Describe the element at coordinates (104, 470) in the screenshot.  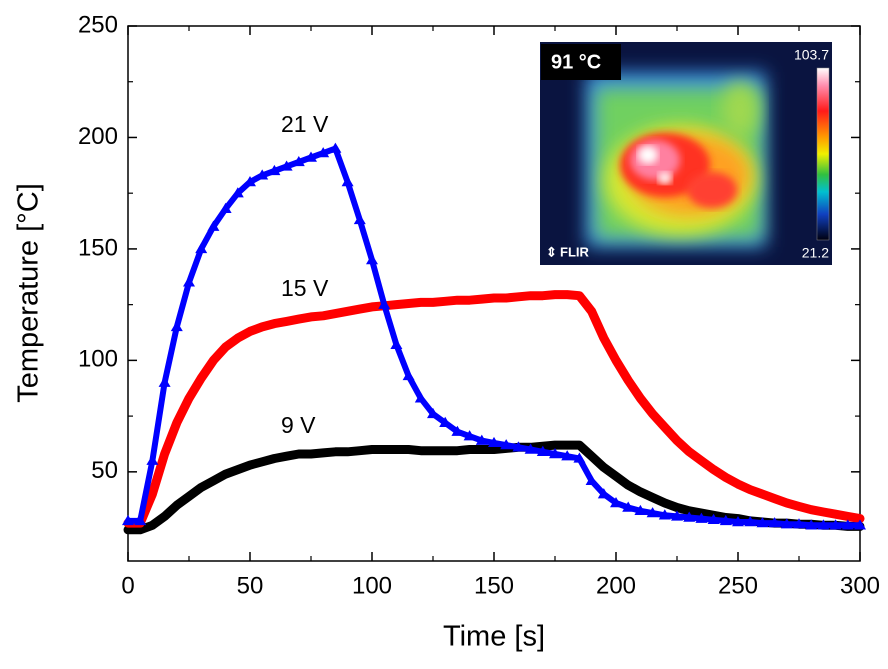
I see `y-tick-label: 50` at that location.